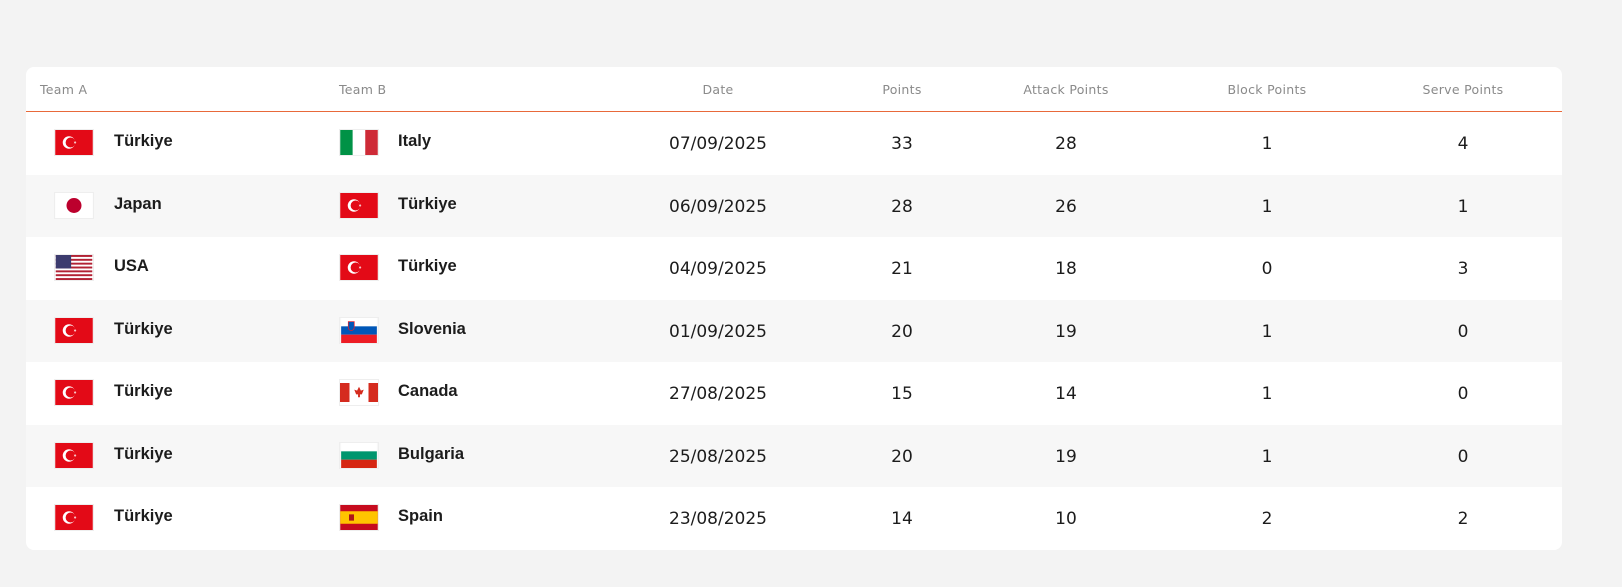  I want to click on usa-flag-icon, so click(74, 267).